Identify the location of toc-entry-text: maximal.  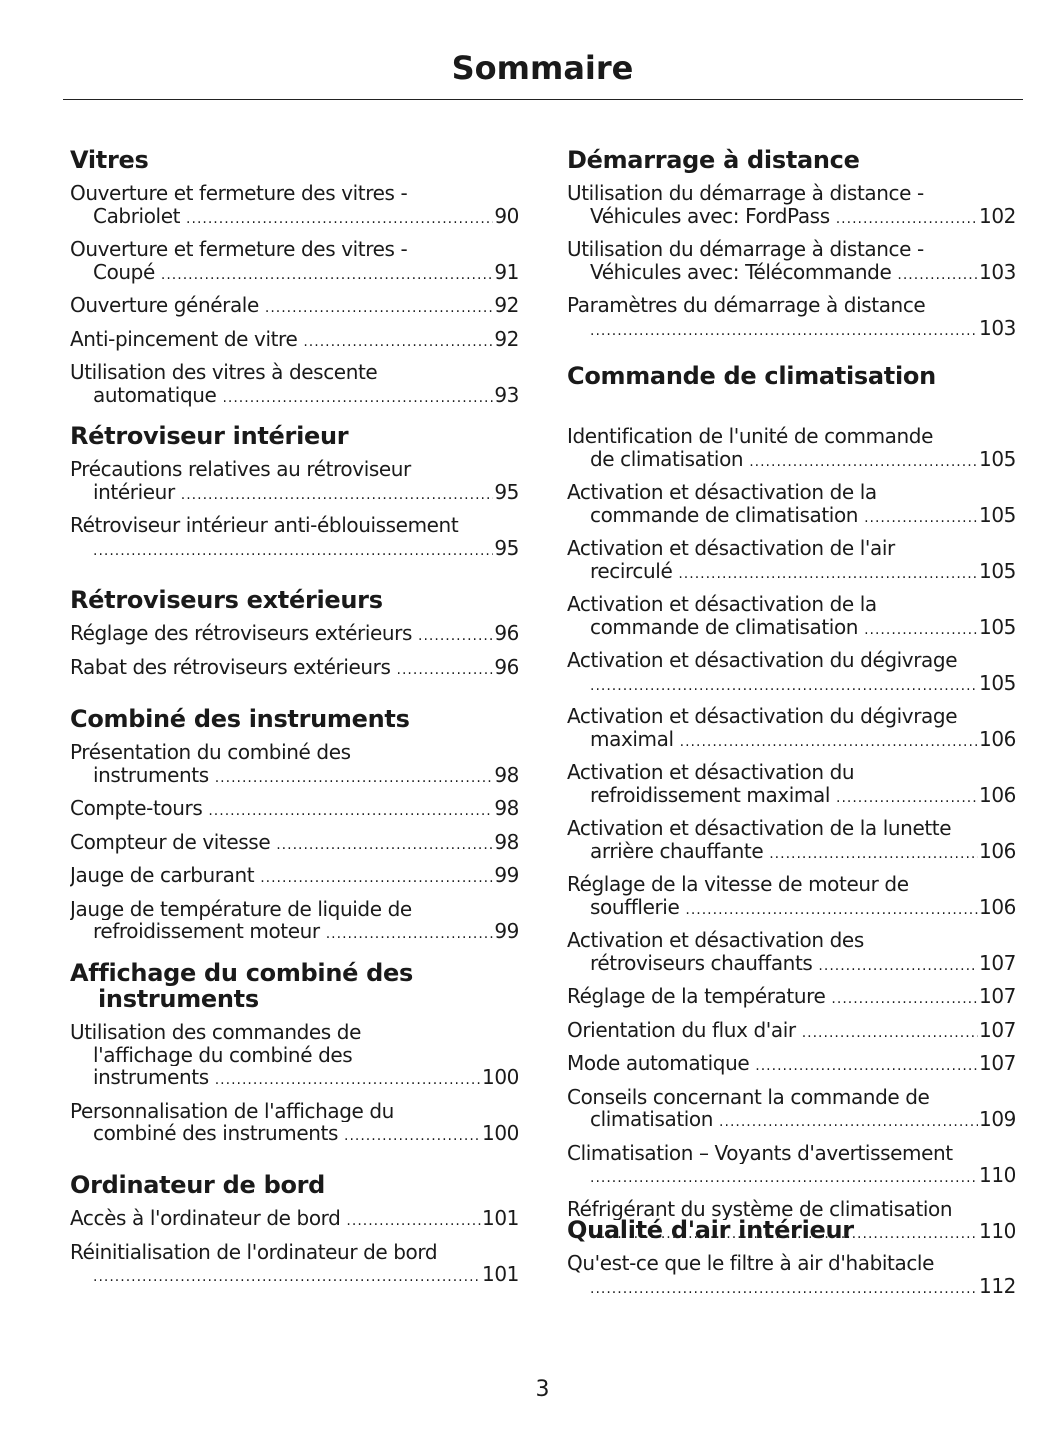
(632, 739).